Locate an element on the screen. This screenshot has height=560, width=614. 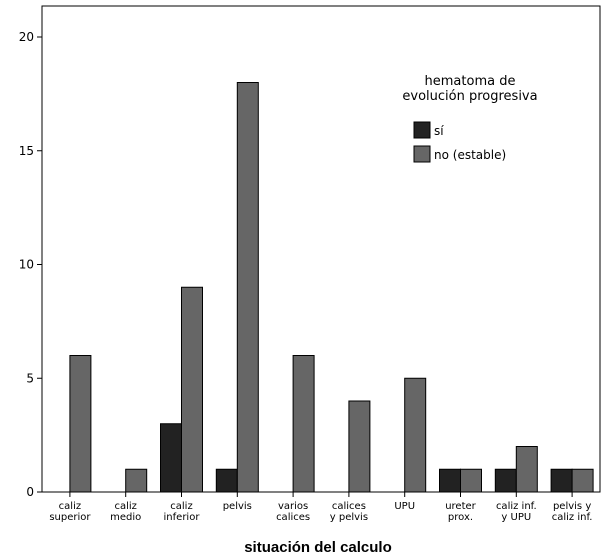
y-tick-label: 20 is located at coordinates (26, 37).